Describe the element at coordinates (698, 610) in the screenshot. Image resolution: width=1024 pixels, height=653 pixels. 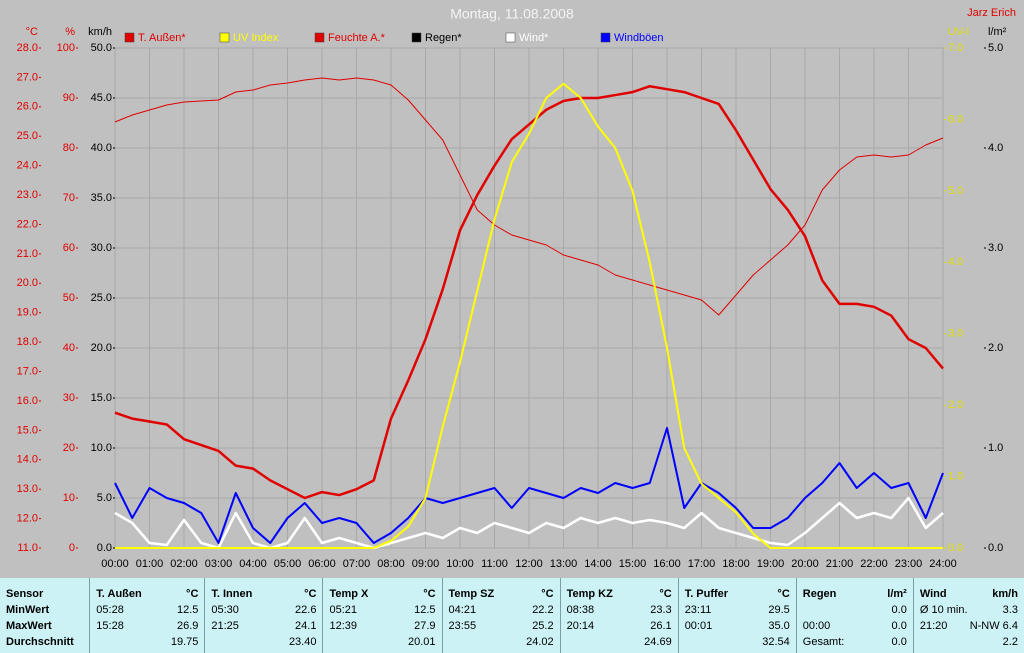
I see `cell-label: 23:11` at that location.